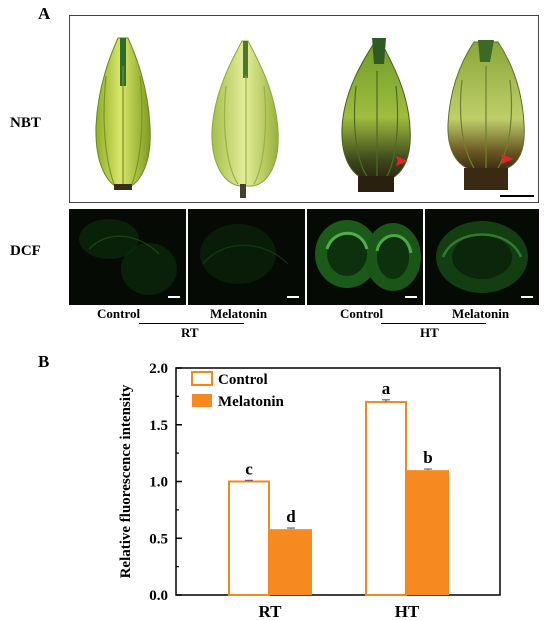 This screenshot has width=550, height=620. Describe the element at coordinates (243, 380) in the screenshot. I see `legend-label-control: Control` at that location.